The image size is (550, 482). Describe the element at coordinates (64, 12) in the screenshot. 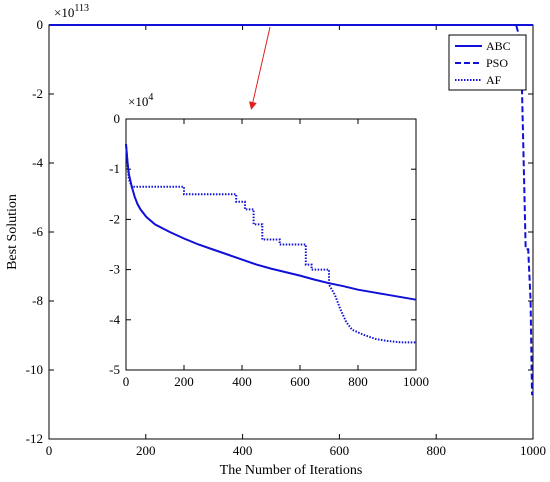

I see `main-exponent-base: ×10` at that location.